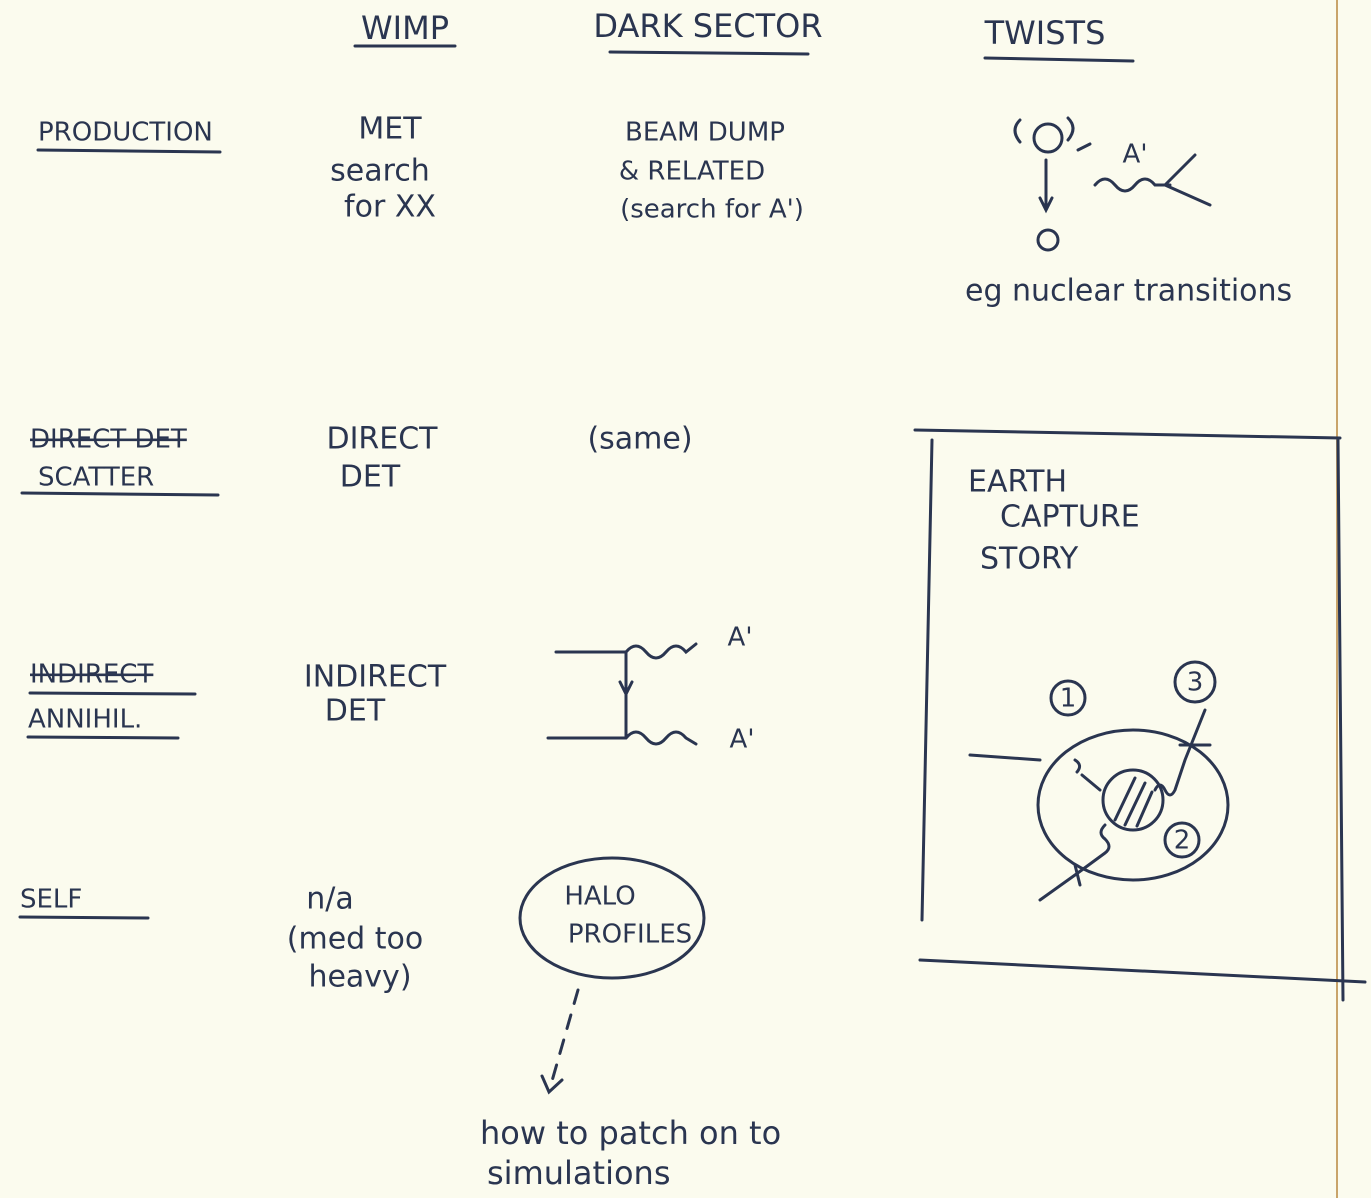 This screenshot has width=1371, height=1198. I want to click on column-header: DARK SECTOR, so click(707, 26).